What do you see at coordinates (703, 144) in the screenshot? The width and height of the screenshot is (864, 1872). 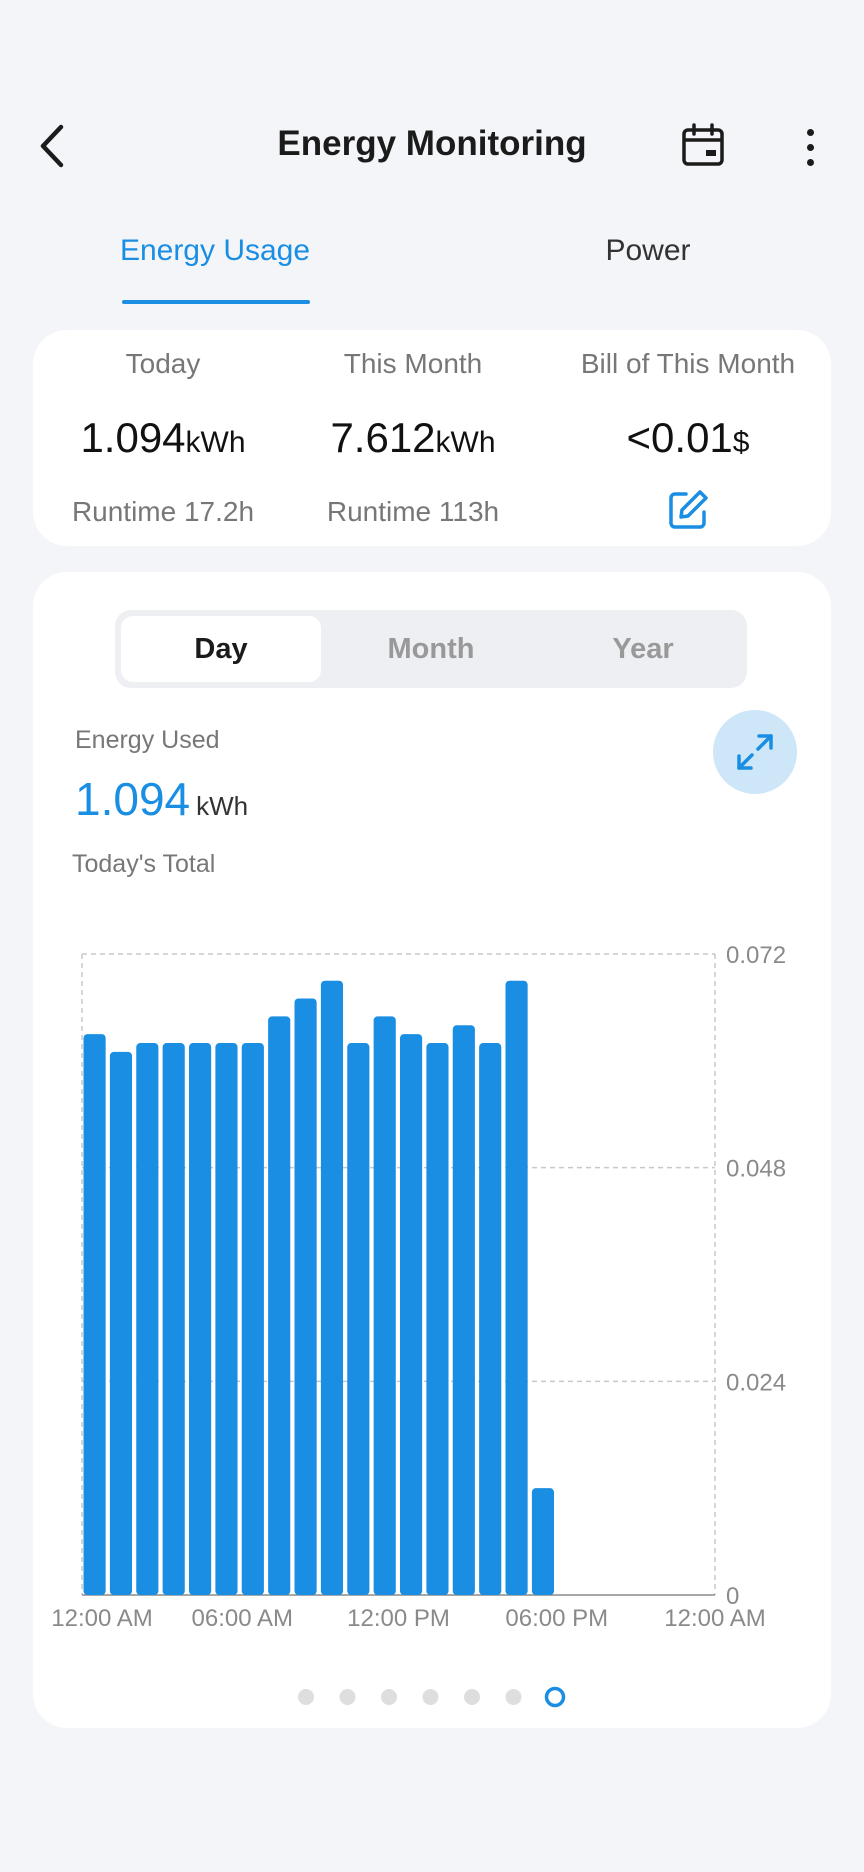 I see `calendar-icon` at bounding box center [703, 144].